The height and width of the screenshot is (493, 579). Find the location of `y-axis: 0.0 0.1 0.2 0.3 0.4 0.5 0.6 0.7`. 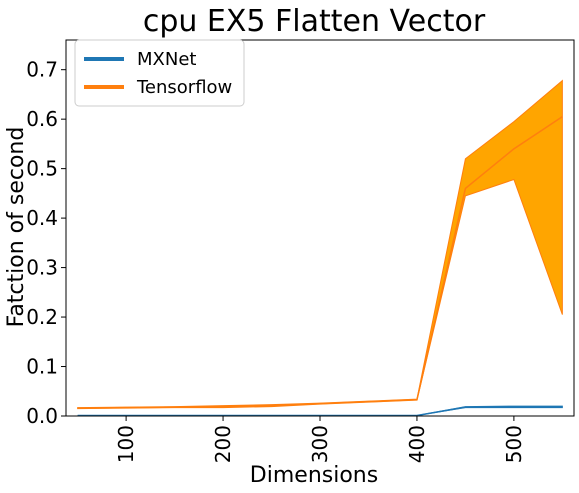

y-axis: 0.0 0.1 0.2 0.3 0.4 0.5 0.6 0.7 is located at coordinates (46, 243).